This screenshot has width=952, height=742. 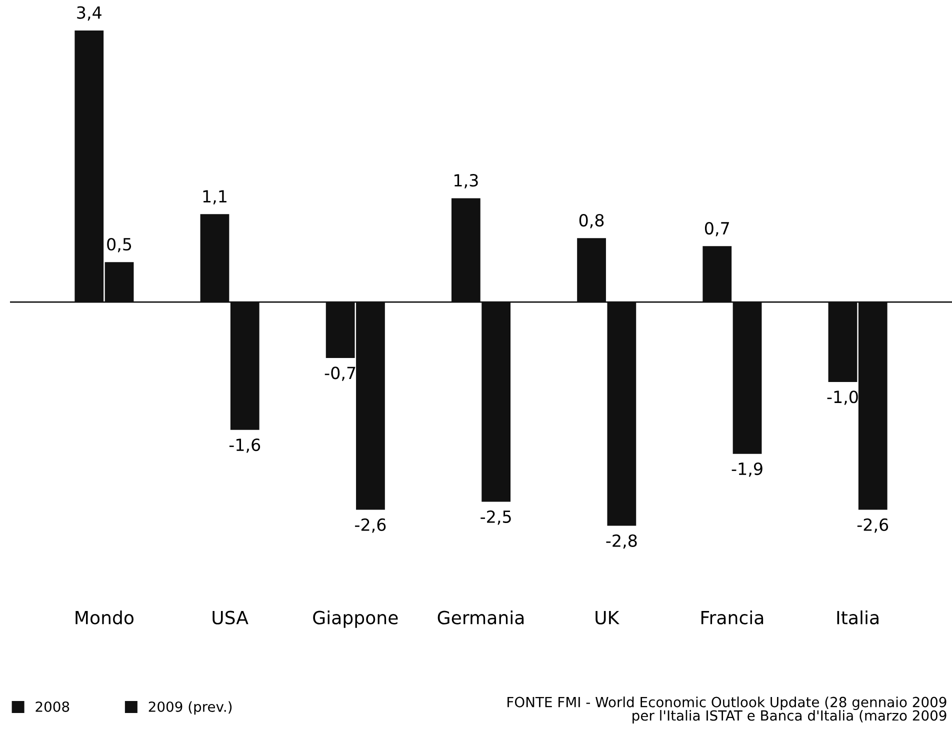 I want to click on data-label: 0,7, so click(x=716, y=229).